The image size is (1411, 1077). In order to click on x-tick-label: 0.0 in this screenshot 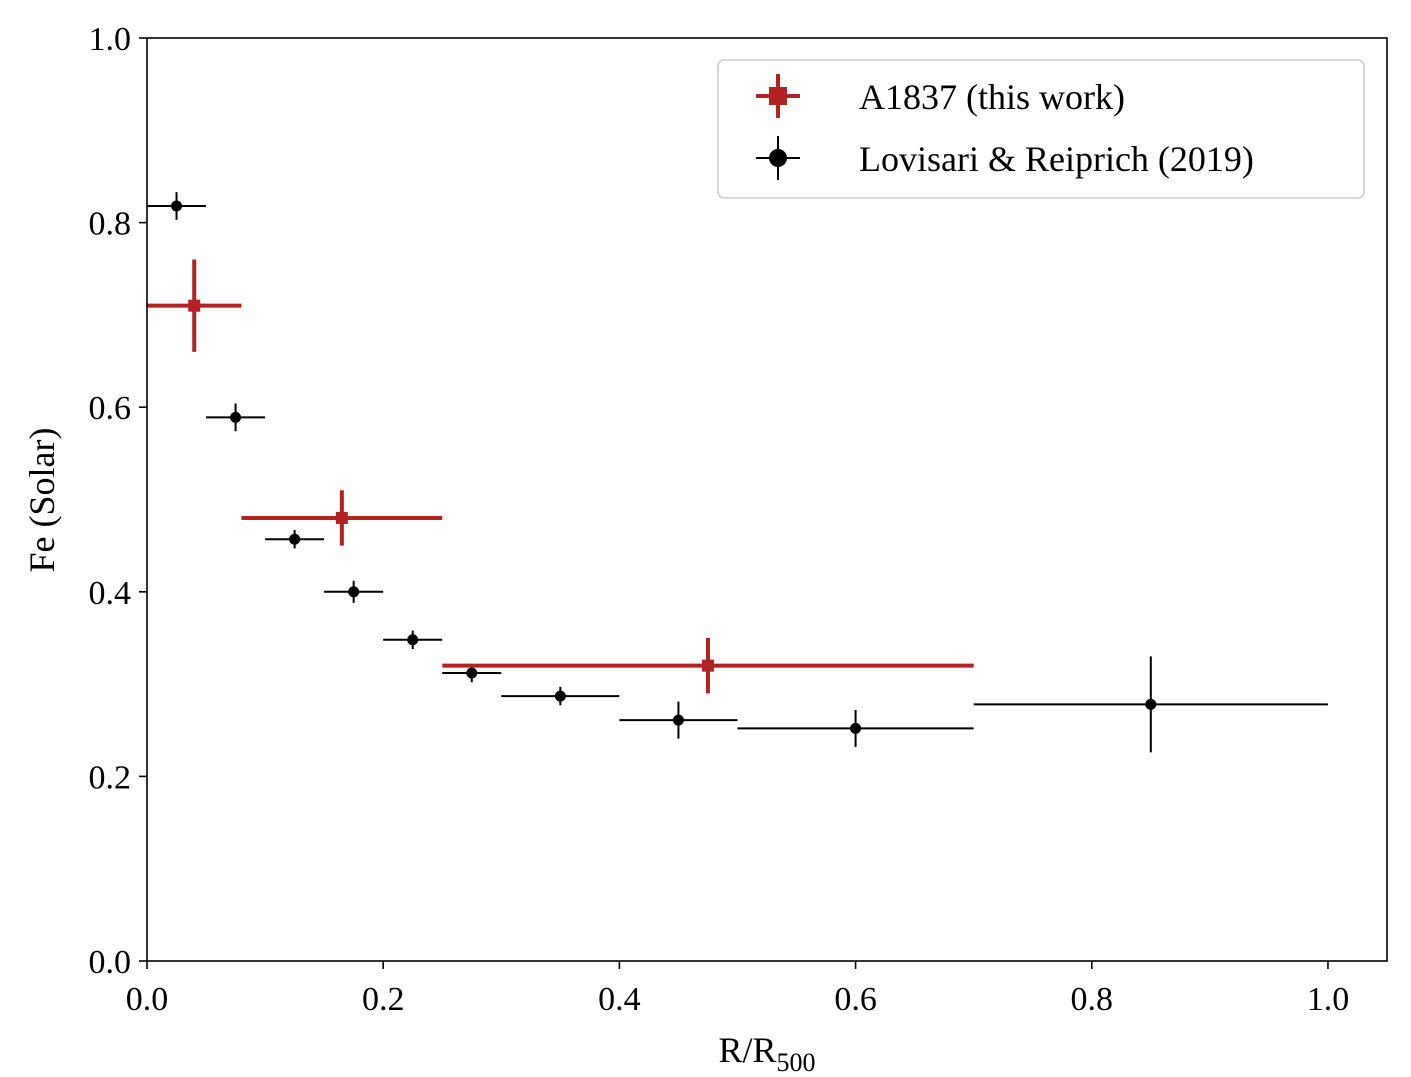, I will do `click(147, 999)`.